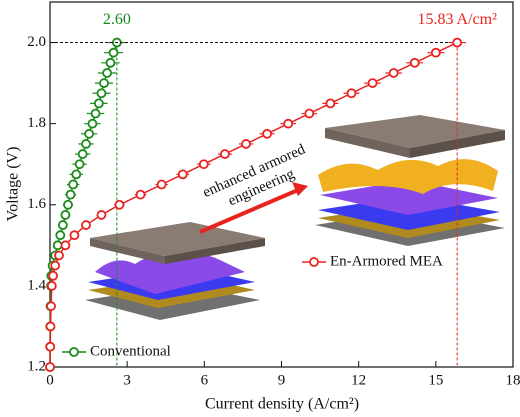 This screenshot has height=417, width=520. I want to click on y-axis-label: Voltage (V), so click(13, 184).